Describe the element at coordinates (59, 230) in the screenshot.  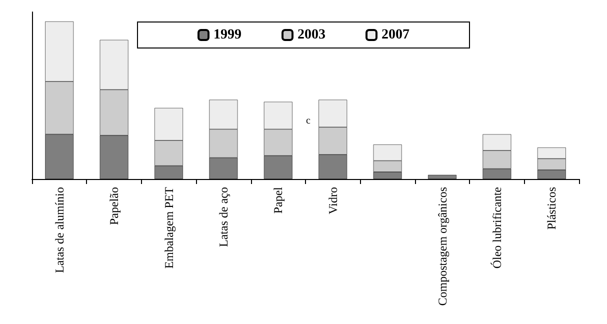
I see `x-tick-label: Latas de alumínio` at that location.